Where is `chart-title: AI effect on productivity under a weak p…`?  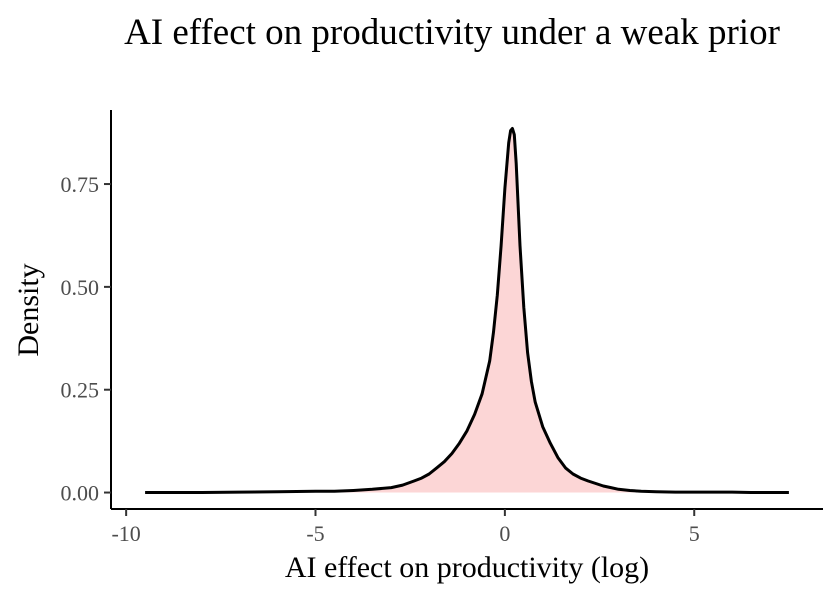
chart-title: AI effect on productivity under a weak p… is located at coordinates (452, 32).